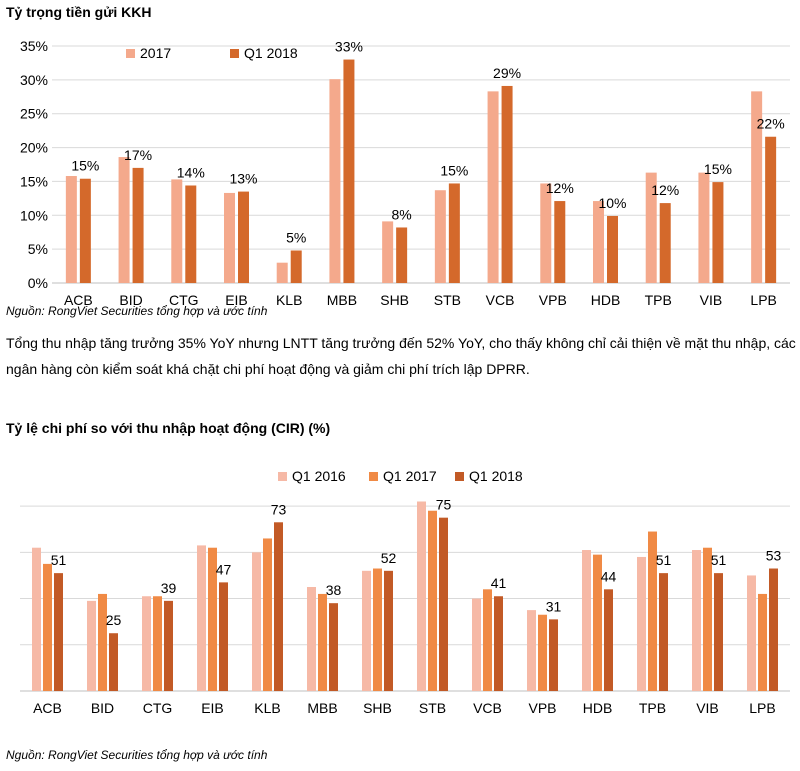 The width and height of the screenshot is (800, 771). I want to click on chart2-category-label: SHB, so click(377, 708).